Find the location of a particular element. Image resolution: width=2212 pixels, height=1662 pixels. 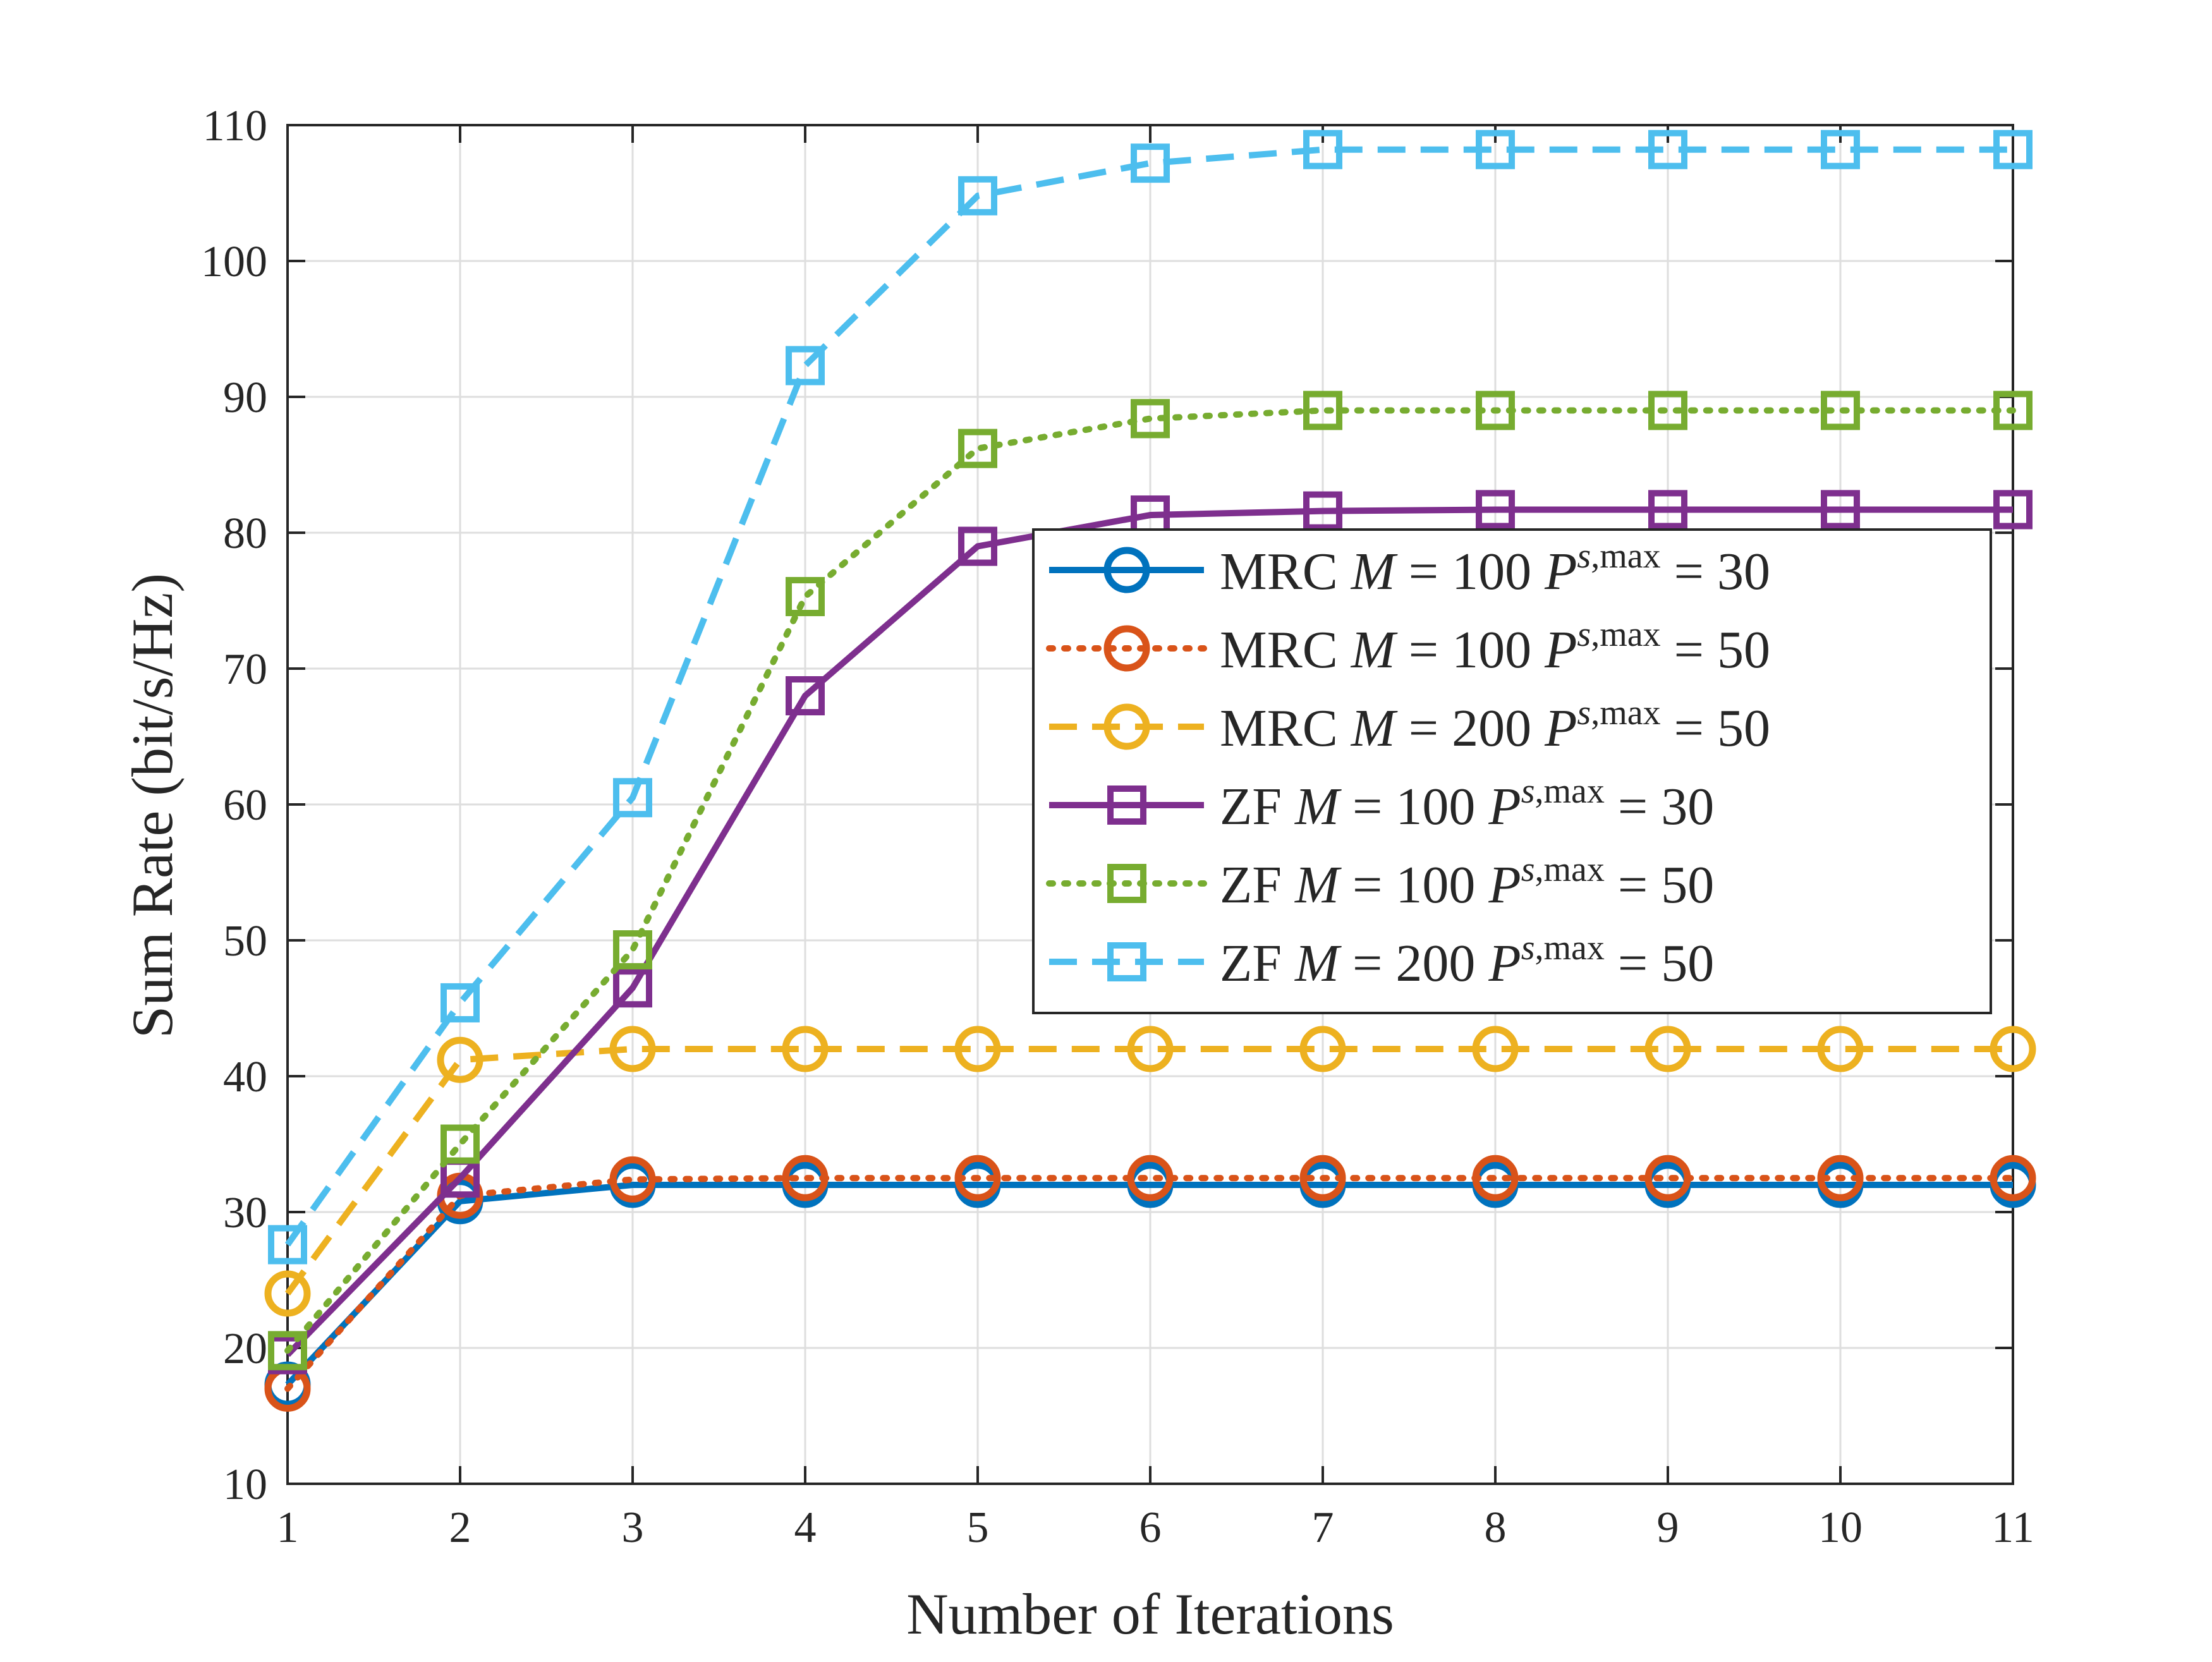

x-tick-label: 7 is located at coordinates (1323, 1527).